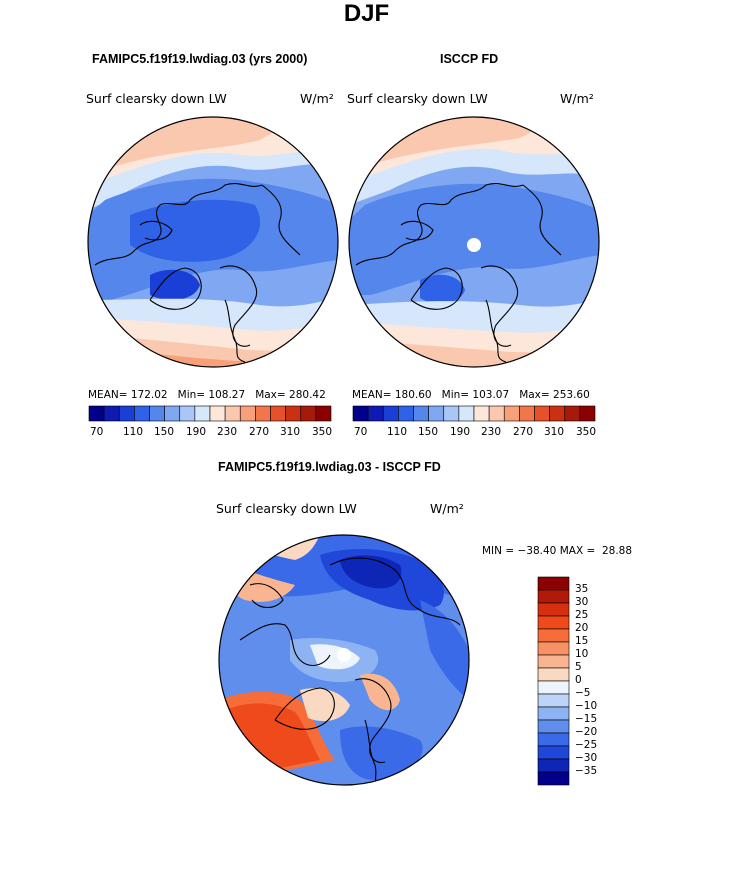 This screenshot has height=882, width=733. What do you see at coordinates (133, 432) in the screenshot?
I see `panel1-tick: 110` at bounding box center [133, 432].